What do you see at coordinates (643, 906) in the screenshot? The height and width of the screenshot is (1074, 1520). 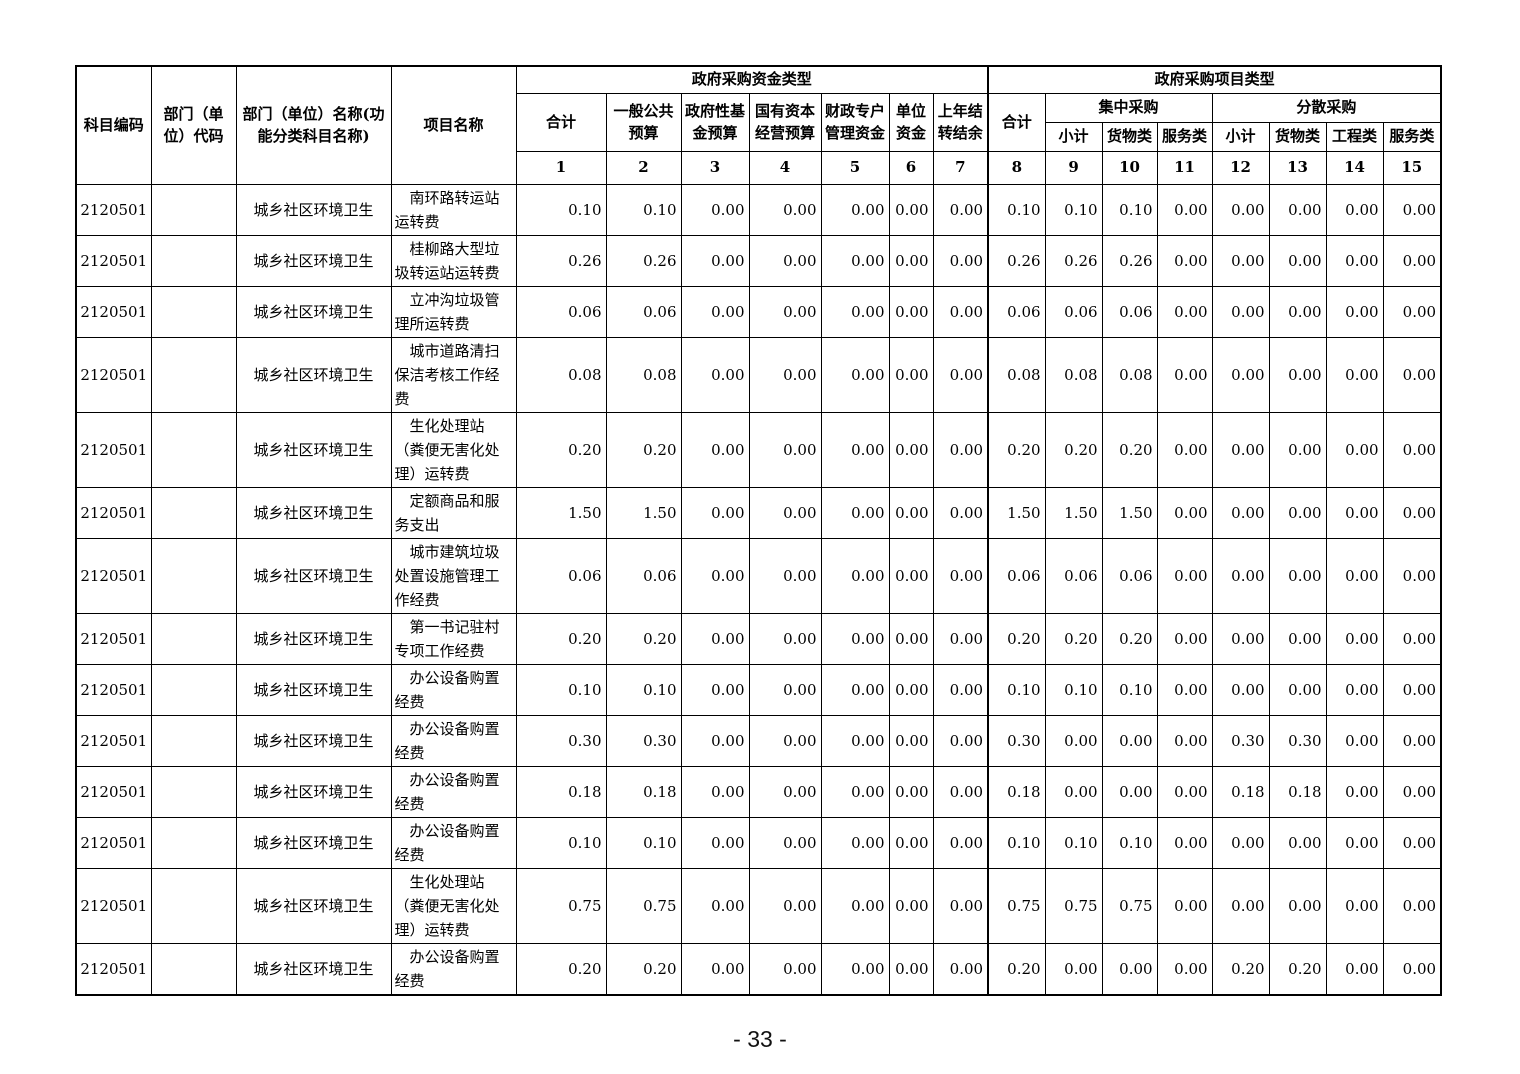 I see `value-cell-col2: 0.75` at bounding box center [643, 906].